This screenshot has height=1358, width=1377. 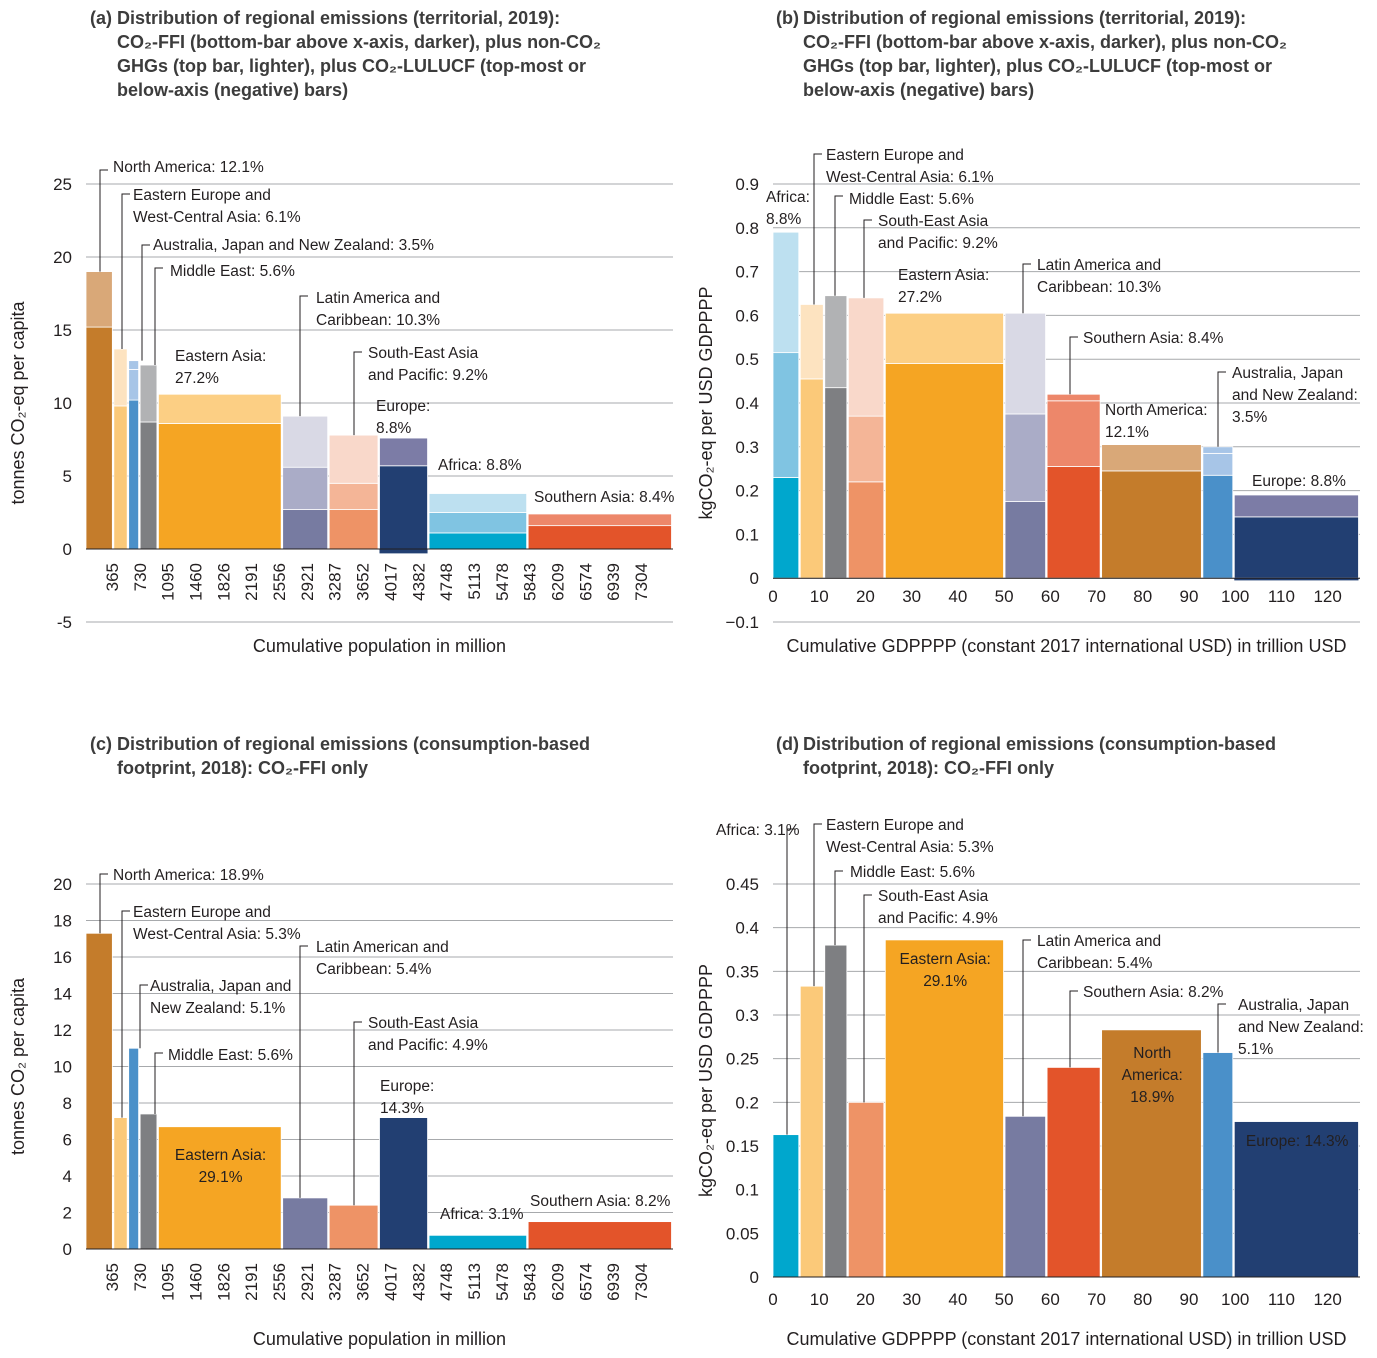 What do you see at coordinates (784, 219) in the screenshot?
I see `panel-b-label-africa: 8.8%` at bounding box center [784, 219].